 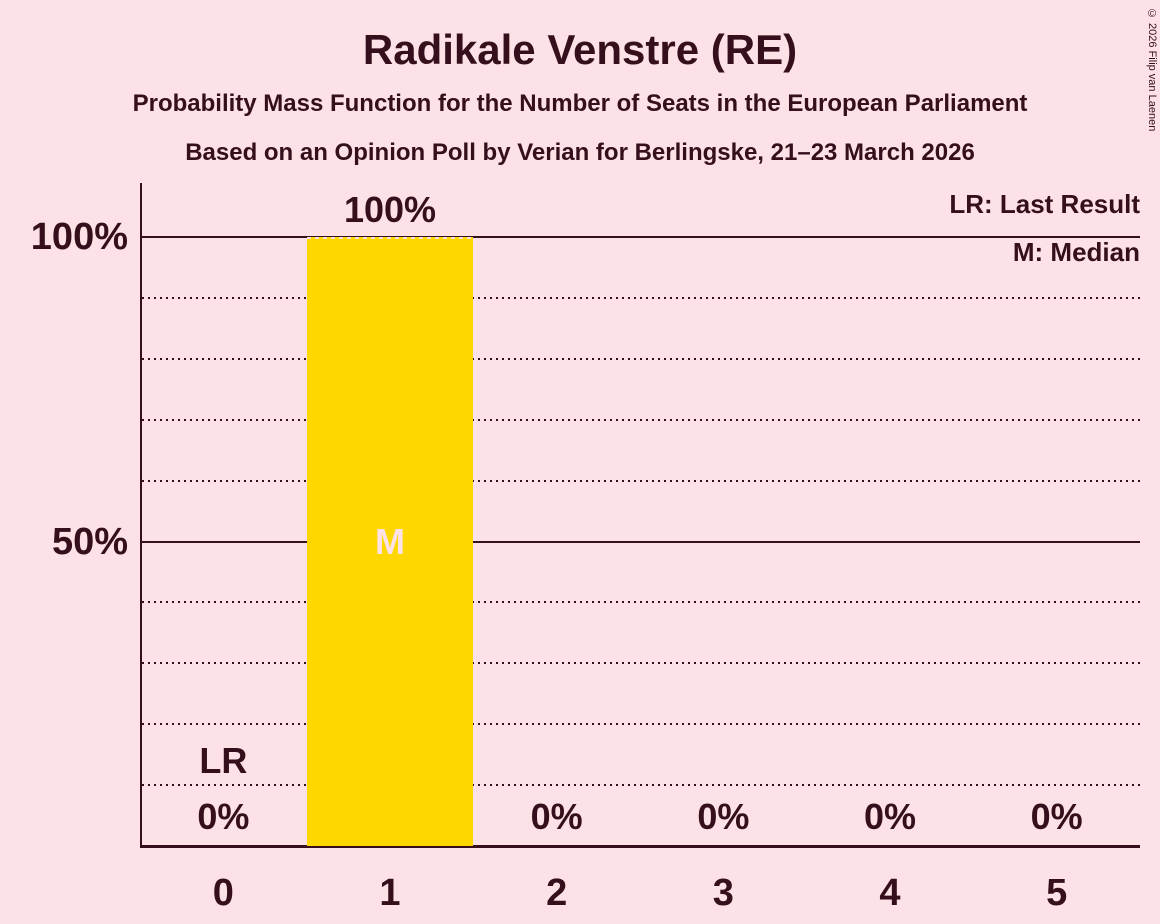 I want to click on x-tick-label-1: 1, so click(x=390, y=893).